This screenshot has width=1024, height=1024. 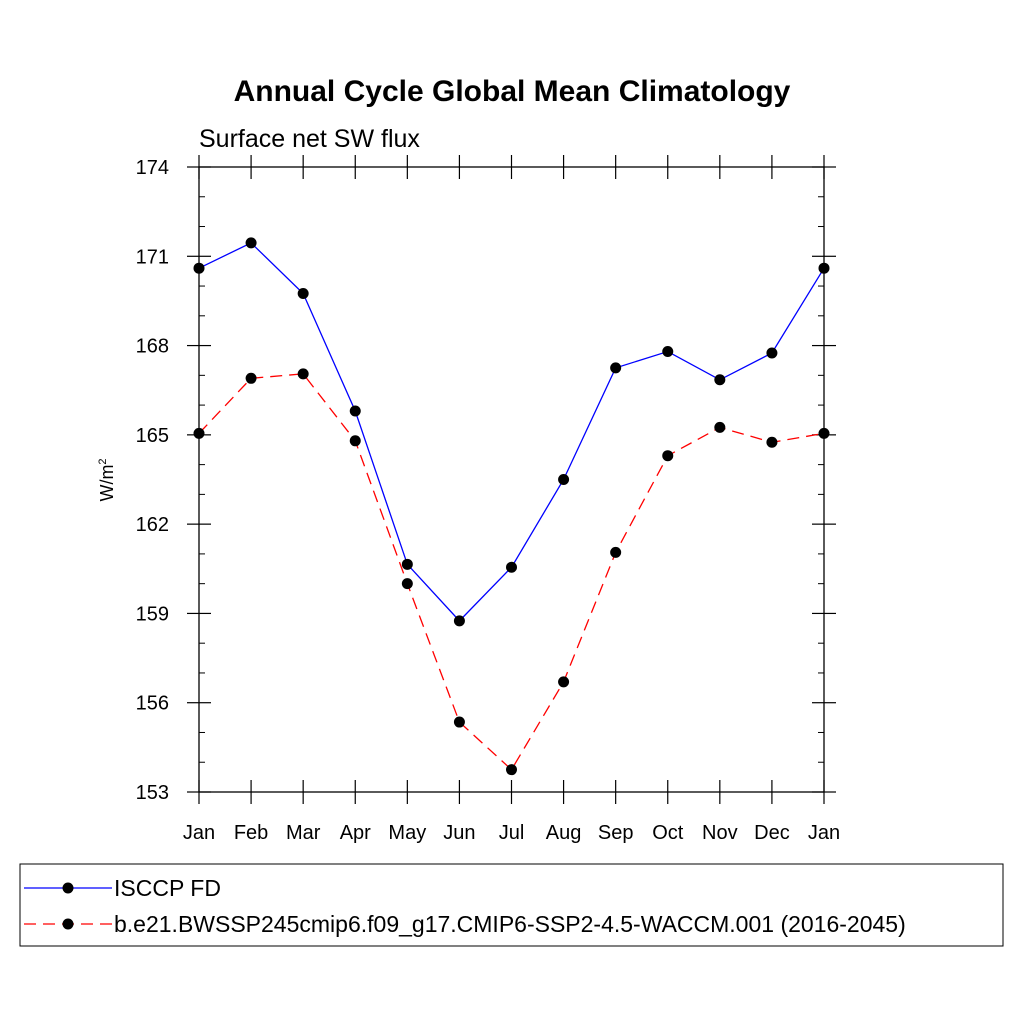 What do you see at coordinates (167, 888) in the screenshot?
I see `legend-label: ISCCP FD` at bounding box center [167, 888].